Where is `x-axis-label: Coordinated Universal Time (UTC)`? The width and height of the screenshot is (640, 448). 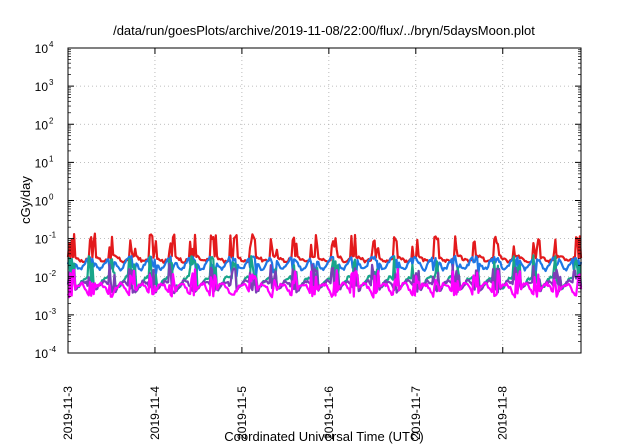 x-axis-label: Coordinated Universal Time (UTC) is located at coordinates (323, 436).